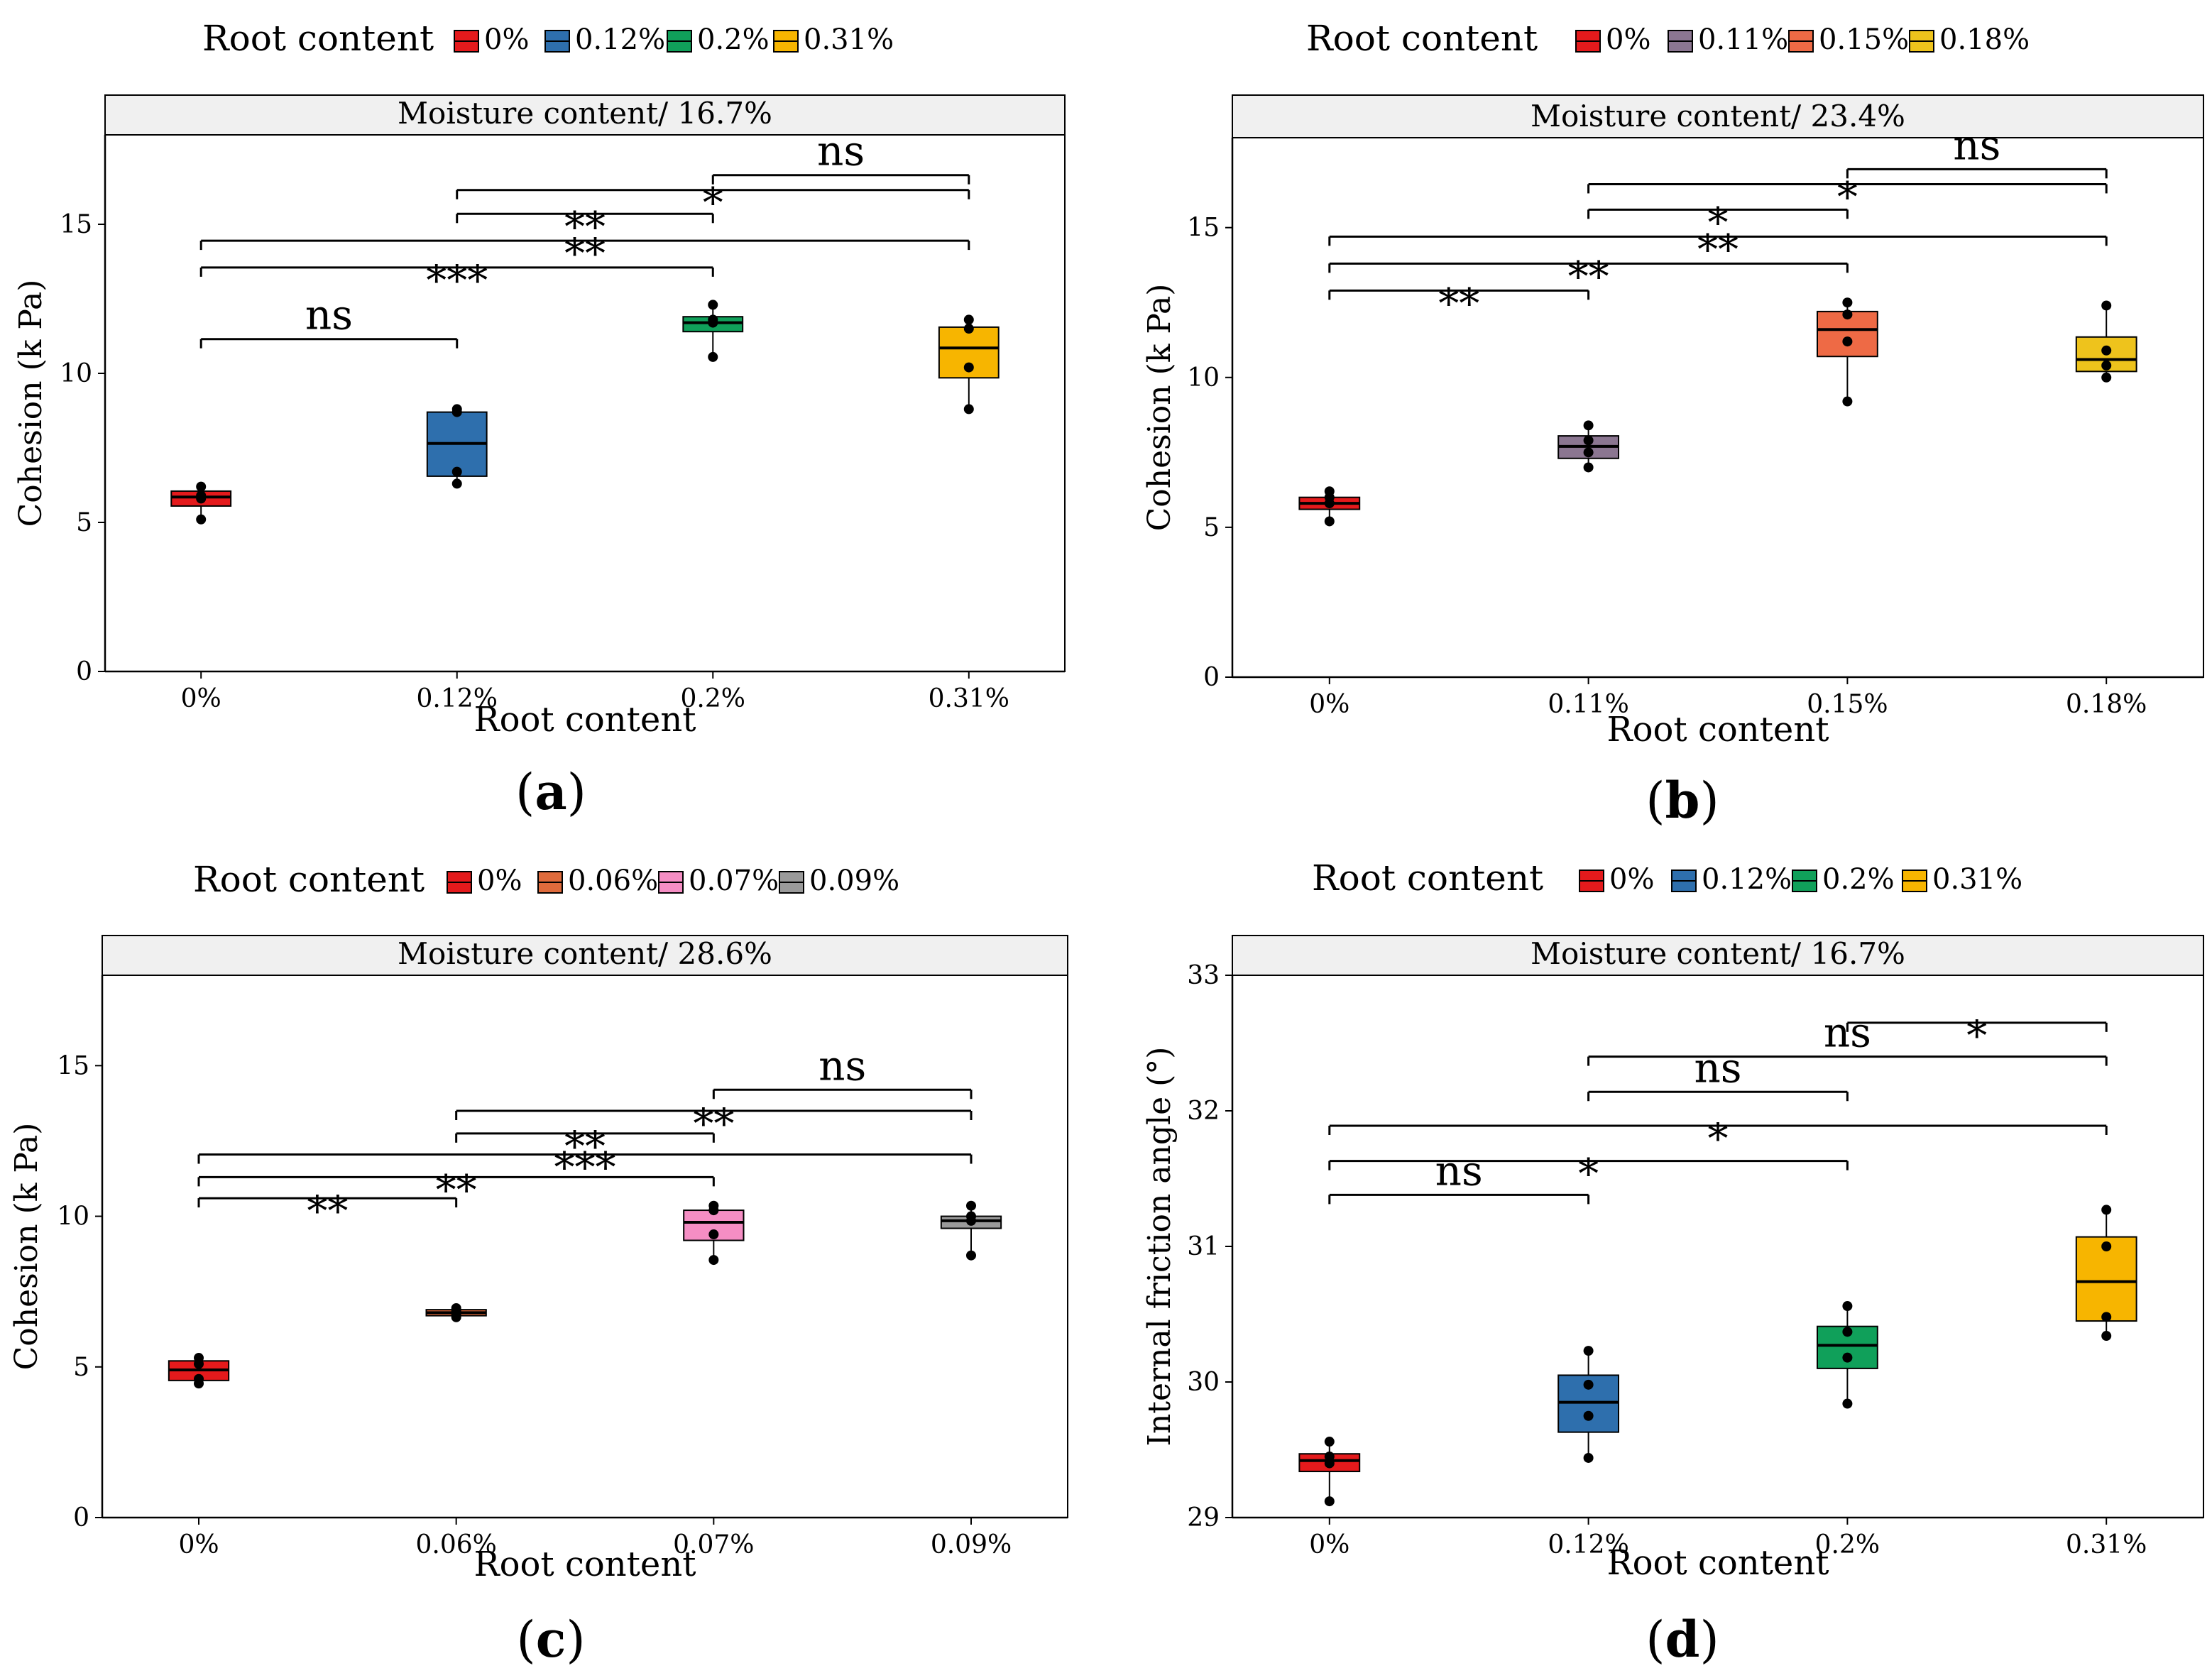 This screenshot has width=2212, height=1673. Describe the element at coordinates (969, 698) in the screenshot. I see `x-tick-label: 0.31%` at that location.